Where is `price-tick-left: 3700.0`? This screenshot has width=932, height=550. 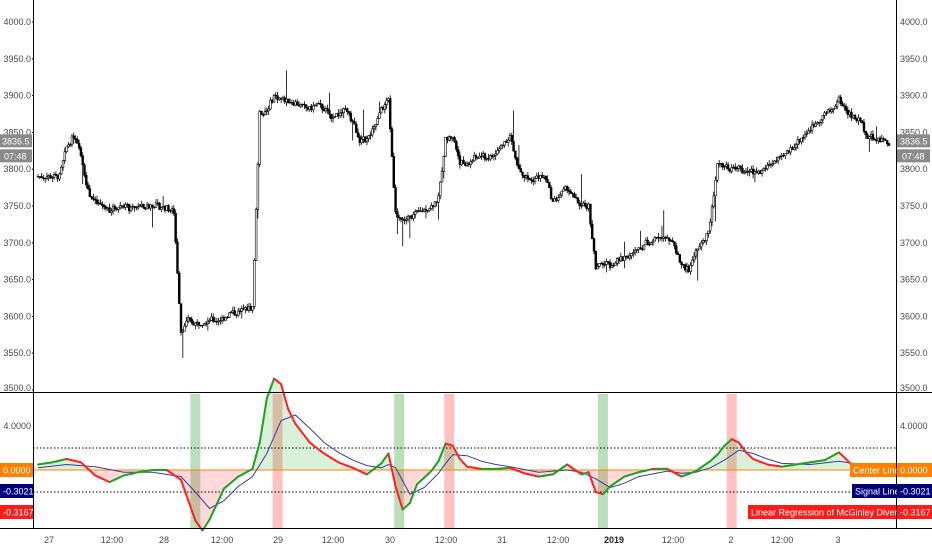 price-tick-left: 3700.0 is located at coordinates (17, 243).